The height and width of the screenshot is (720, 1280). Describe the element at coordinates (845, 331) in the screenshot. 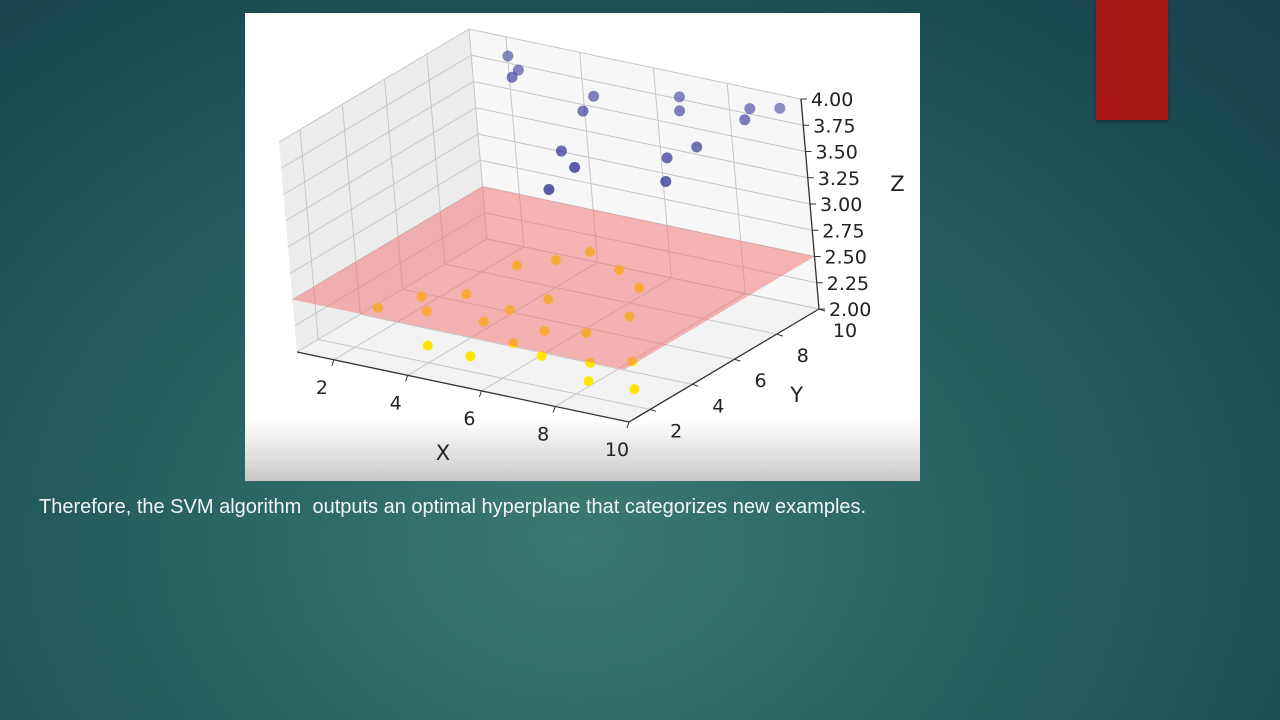

I see `y-tick-label: 10` at that location.